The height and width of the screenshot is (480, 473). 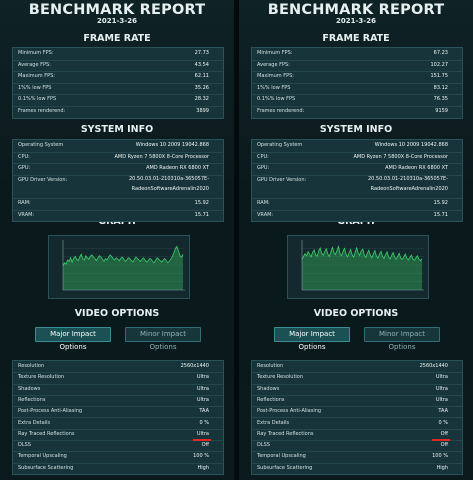 I want to click on table-row: Frames renderend: 3899, so click(x=118, y=112).